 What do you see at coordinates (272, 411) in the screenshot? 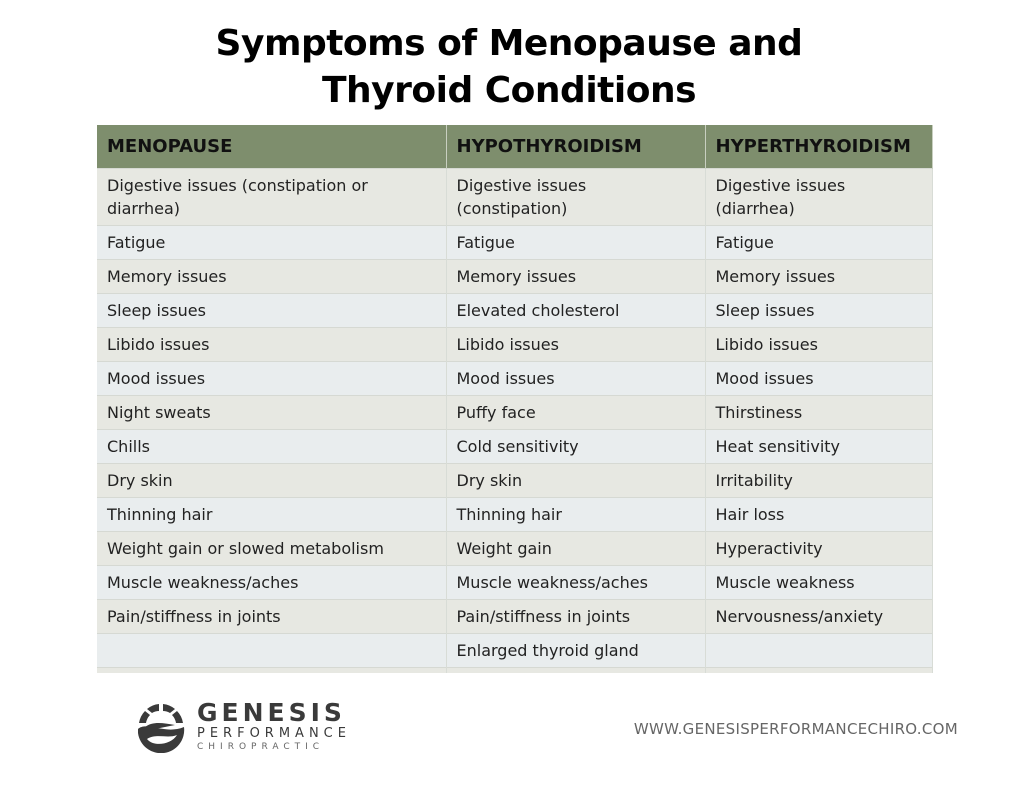
I see `table-cell: Night sweats` at bounding box center [272, 411].